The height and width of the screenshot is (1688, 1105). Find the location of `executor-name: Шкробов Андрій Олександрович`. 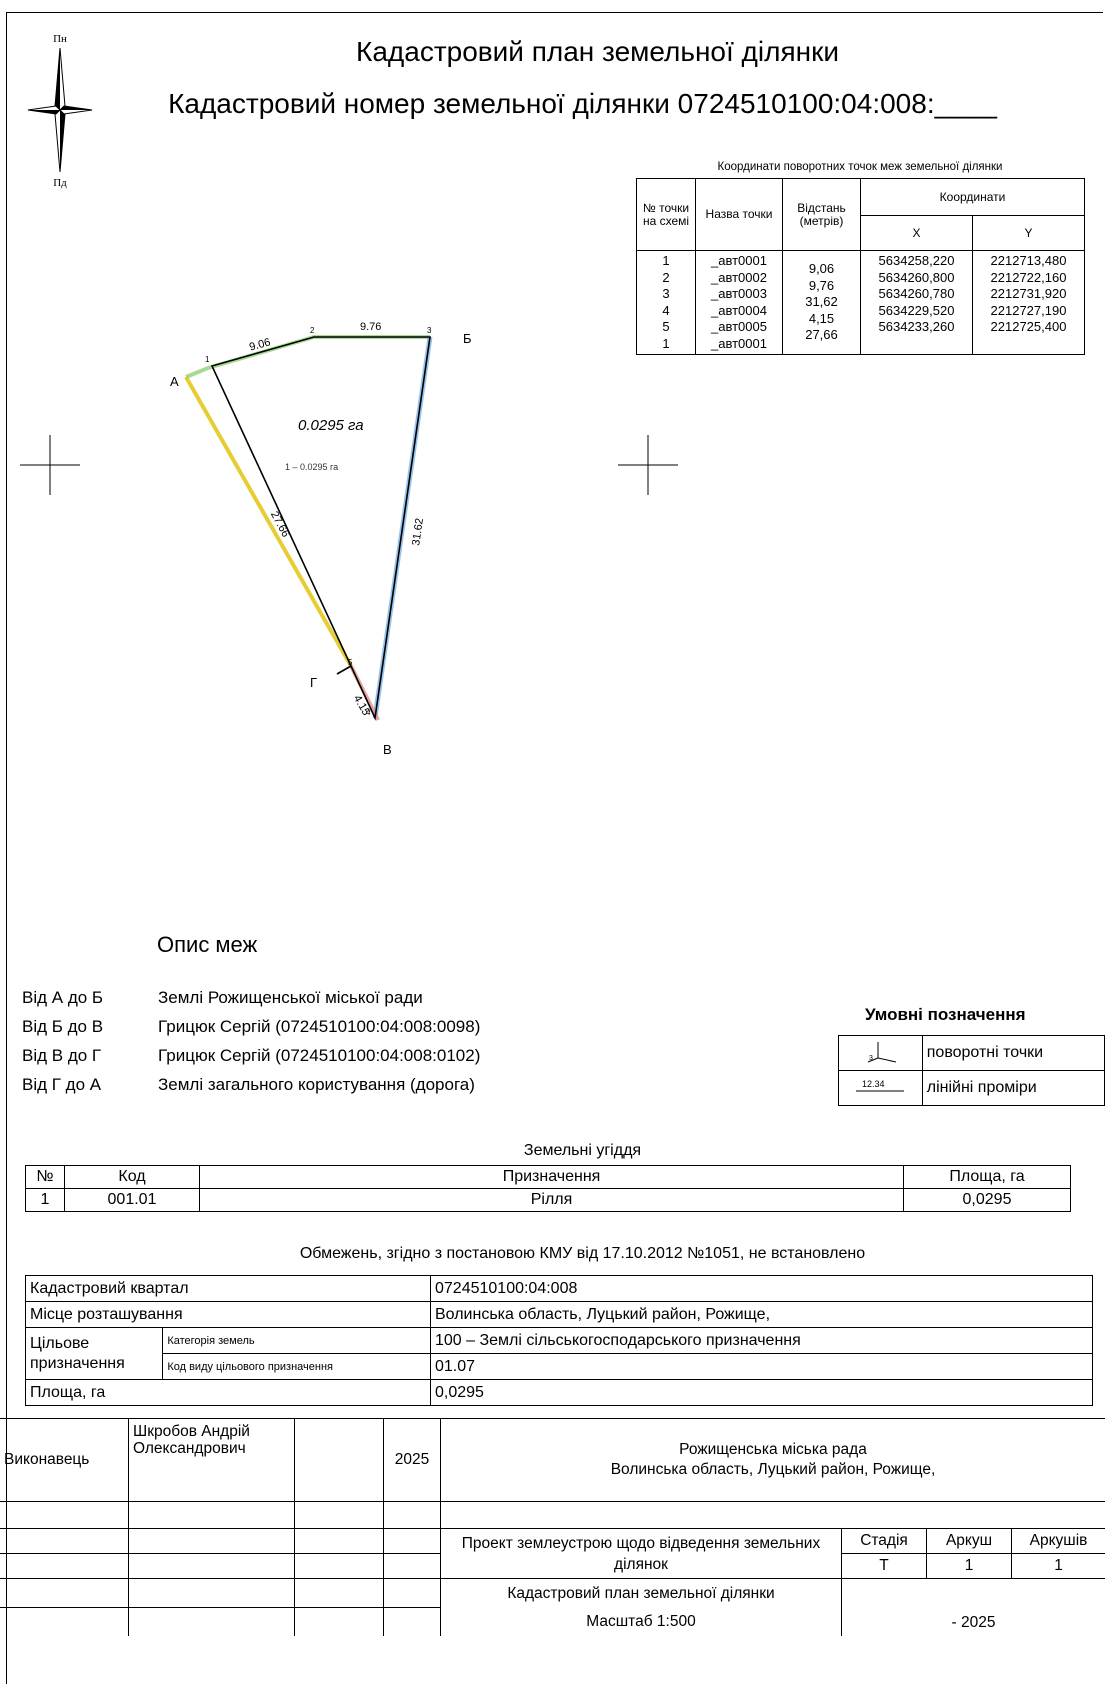

executor-name: Шкробов Андрій Олександрович is located at coordinates (211, 1460).